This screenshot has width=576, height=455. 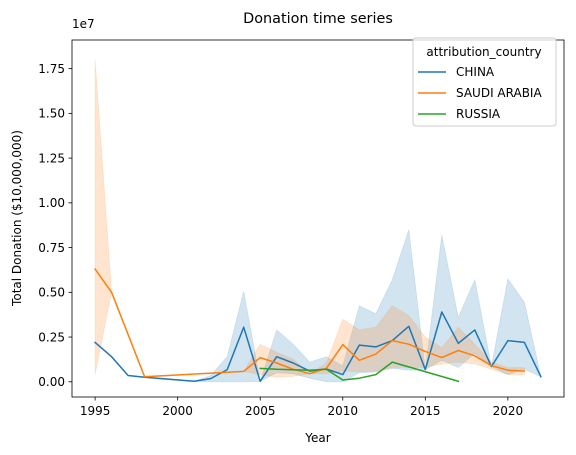 I want to click on x-axis-title: Year, so click(x=317, y=438).